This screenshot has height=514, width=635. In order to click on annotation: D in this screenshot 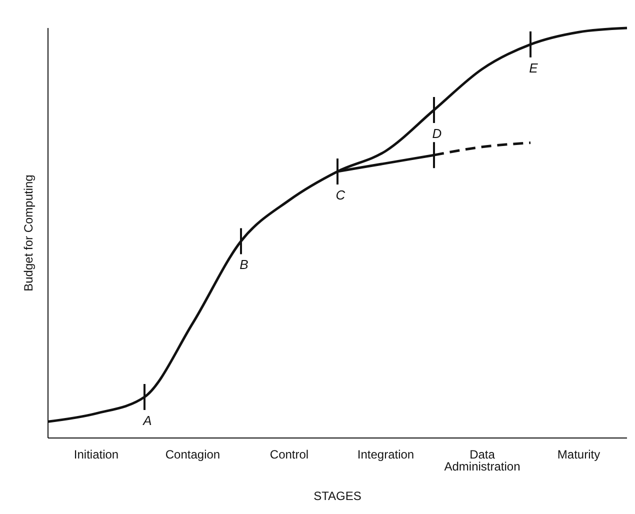, I will do `click(437, 133)`.